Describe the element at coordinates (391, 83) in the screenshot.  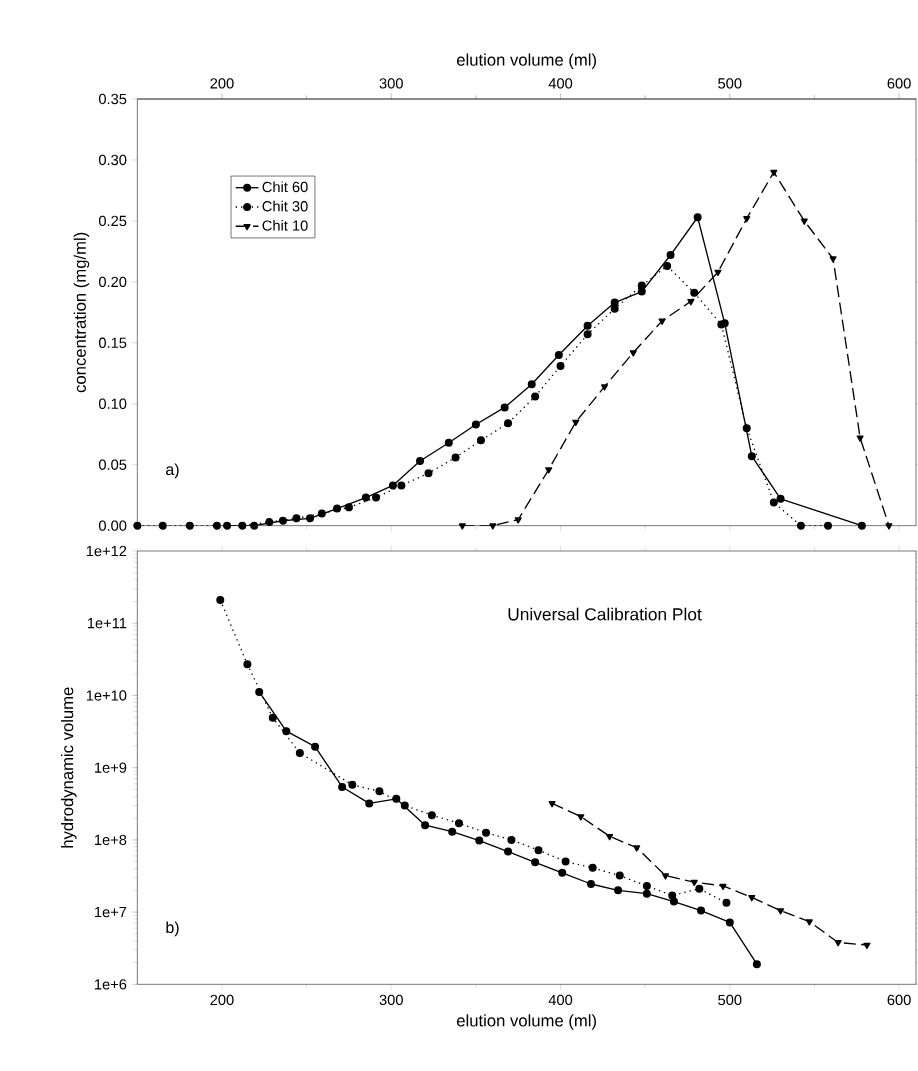
I see `x2-tick-label: 300` at that location.